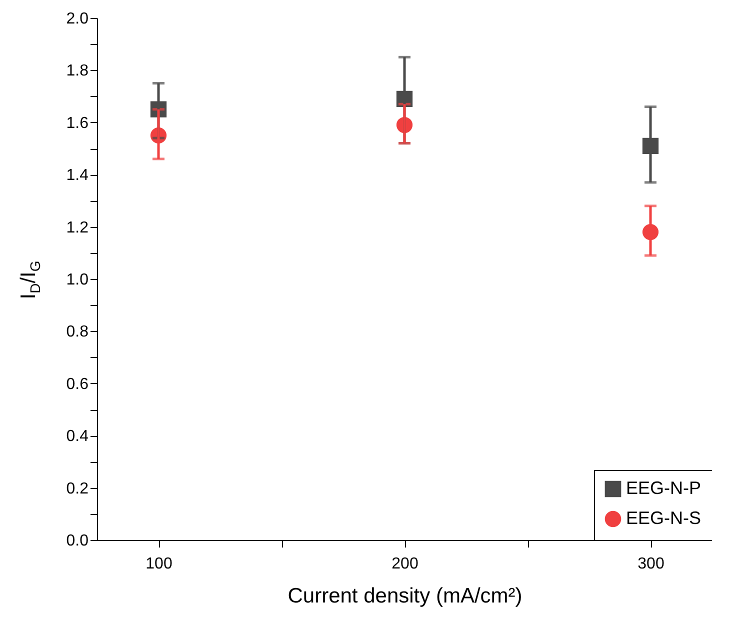  I want to click on x-tick-label: 100, so click(159, 564).